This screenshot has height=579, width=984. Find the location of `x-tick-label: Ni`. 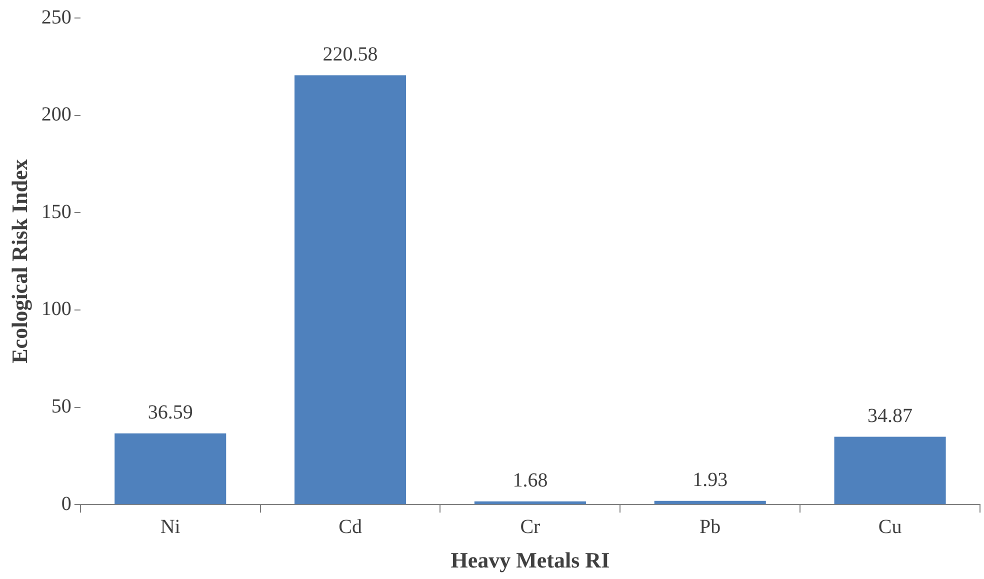

x-tick-label: Ni is located at coordinates (170, 527).